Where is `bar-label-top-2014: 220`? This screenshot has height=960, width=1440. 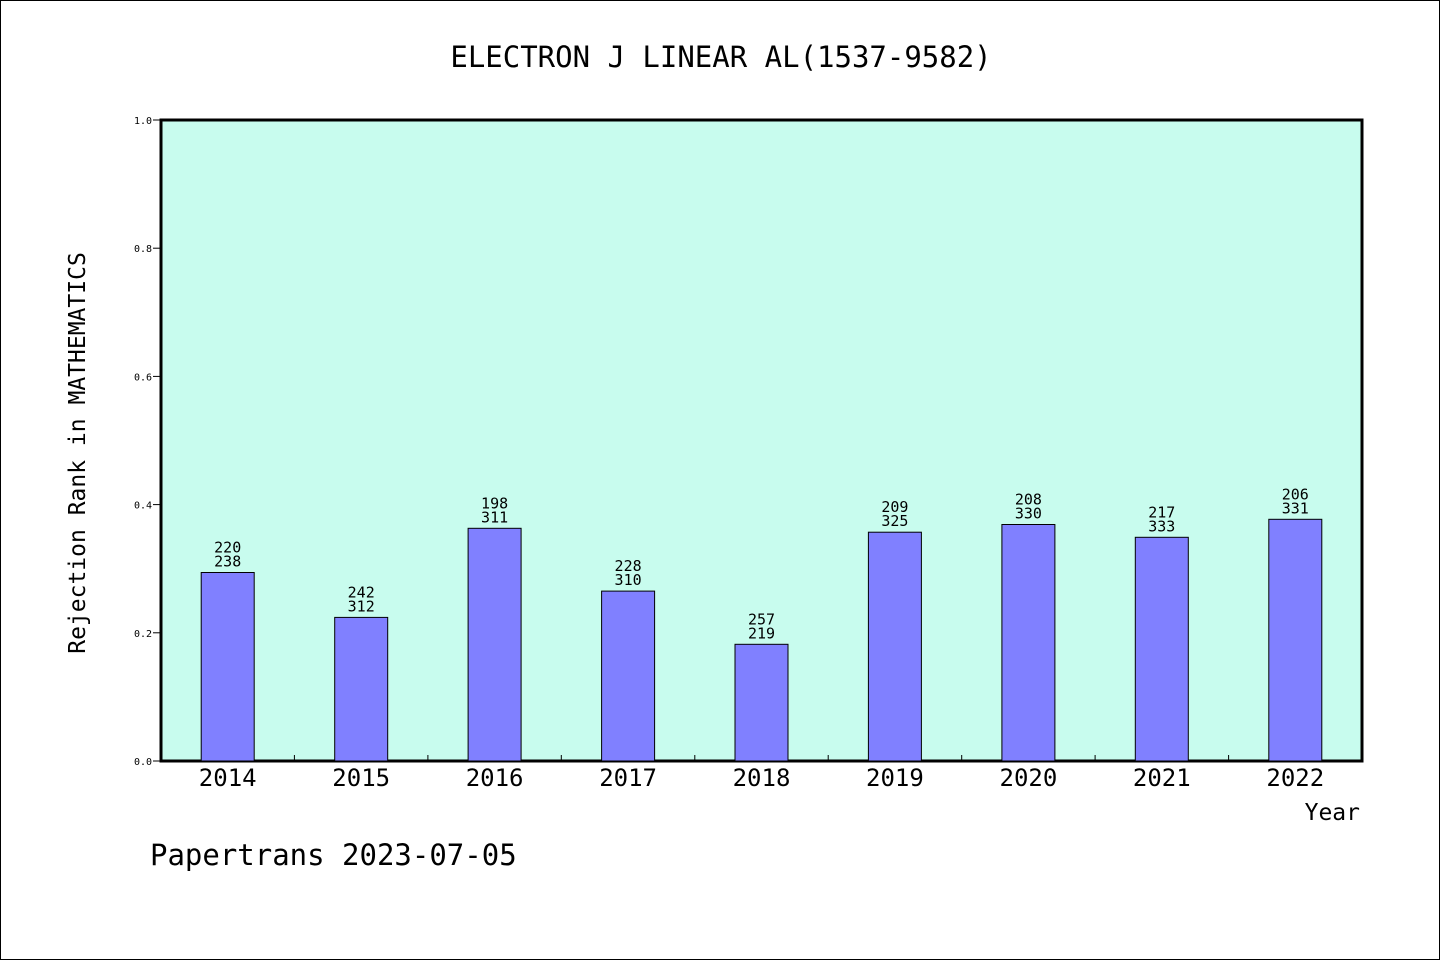 bar-label-top-2014: 220 is located at coordinates (227, 548).